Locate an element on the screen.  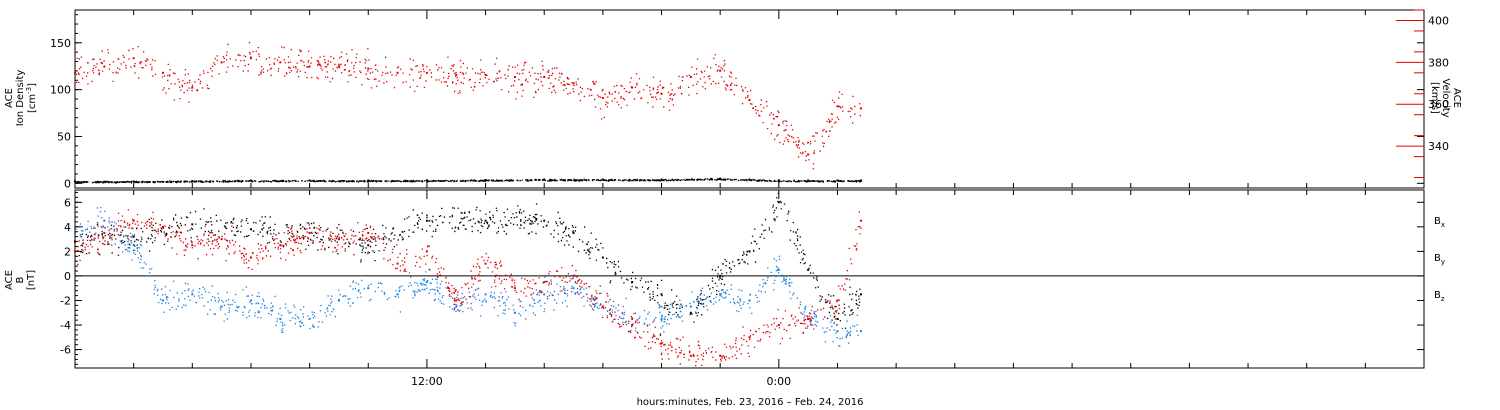
density-axis-title: ACE Ion Density [cm-3] is located at coordinates (21, 98).